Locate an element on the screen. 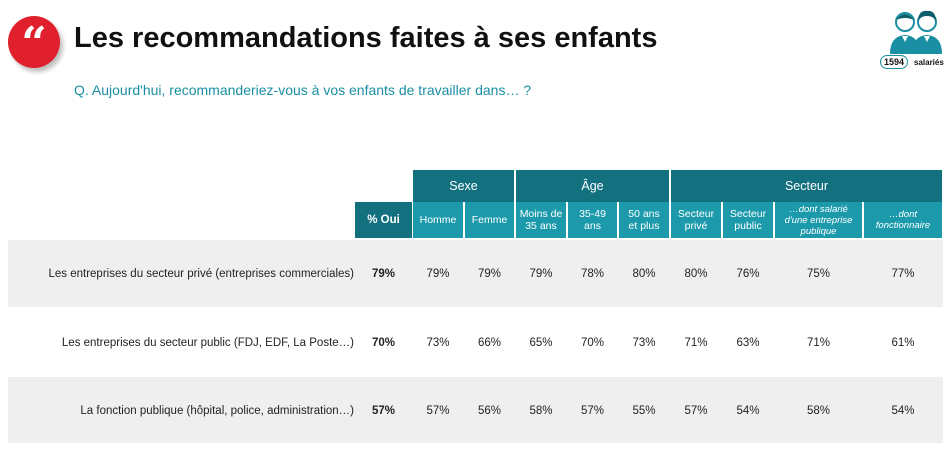  column-header-line1: …dont is located at coordinates (903, 214).